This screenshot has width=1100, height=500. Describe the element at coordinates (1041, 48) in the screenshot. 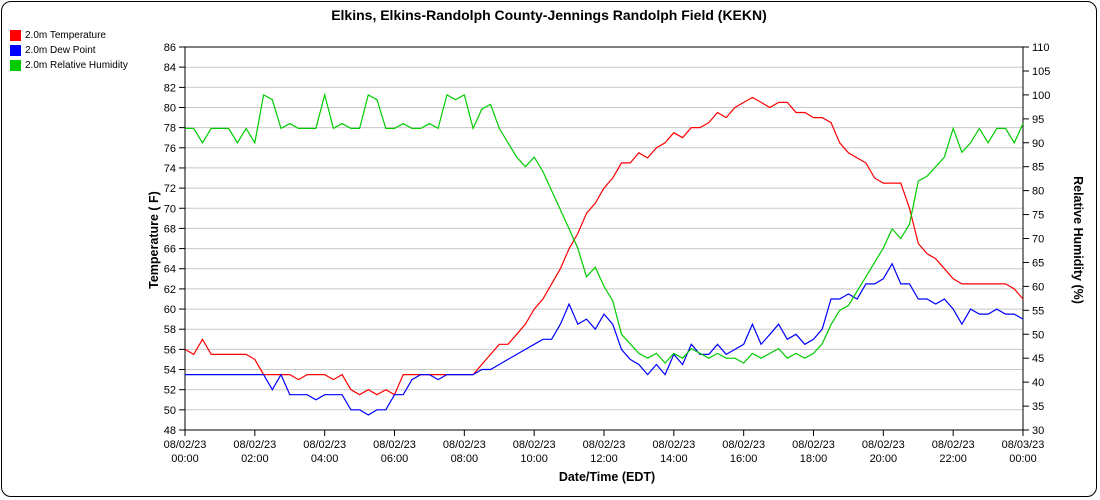

I see `svg-text: 110` at that location.